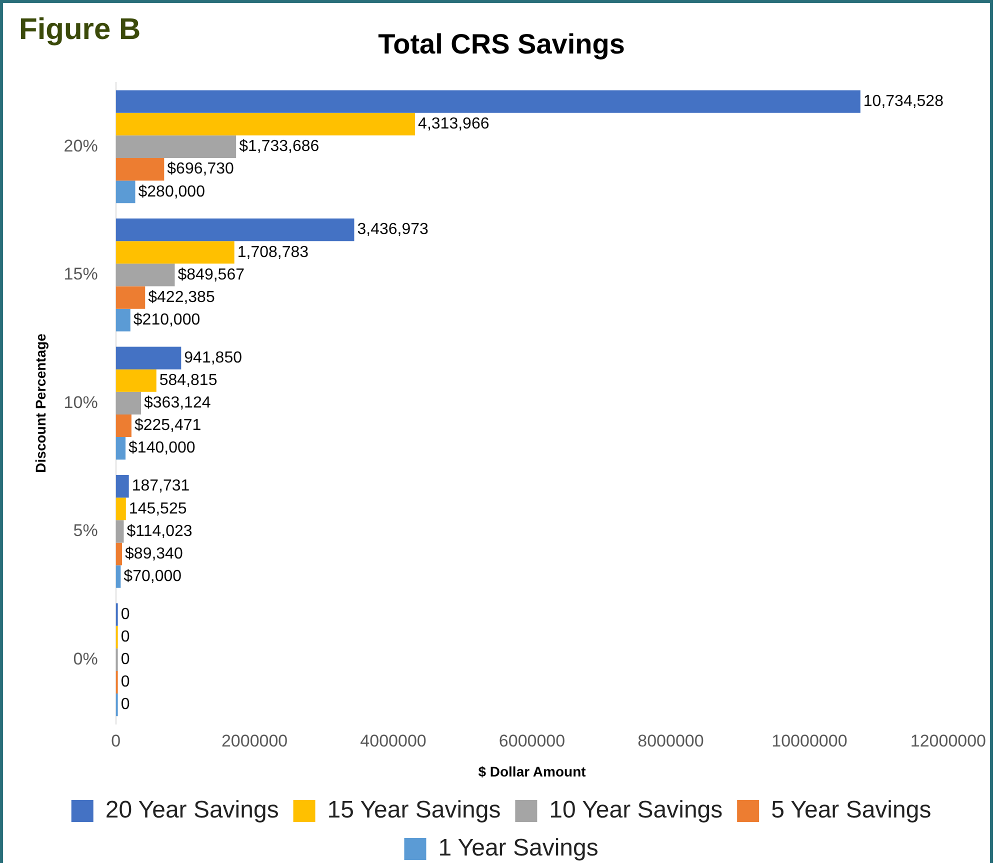  What do you see at coordinates (211, 275) in the screenshot?
I see `data-label: $849,567` at bounding box center [211, 275].